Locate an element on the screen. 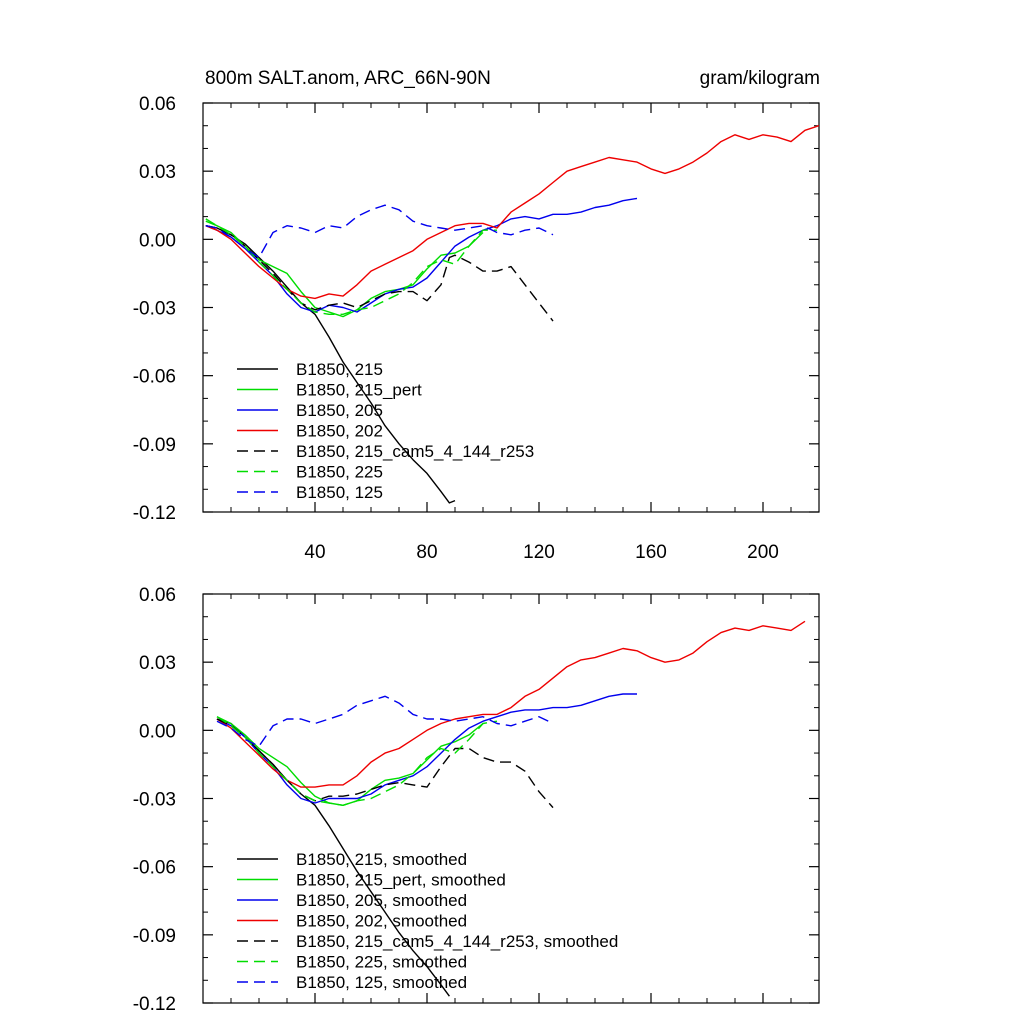 The width and height of the screenshot is (1024, 1024). legend-label: B1850, 215_cam5_4_144_r253, smoothed is located at coordinates (457, 941).